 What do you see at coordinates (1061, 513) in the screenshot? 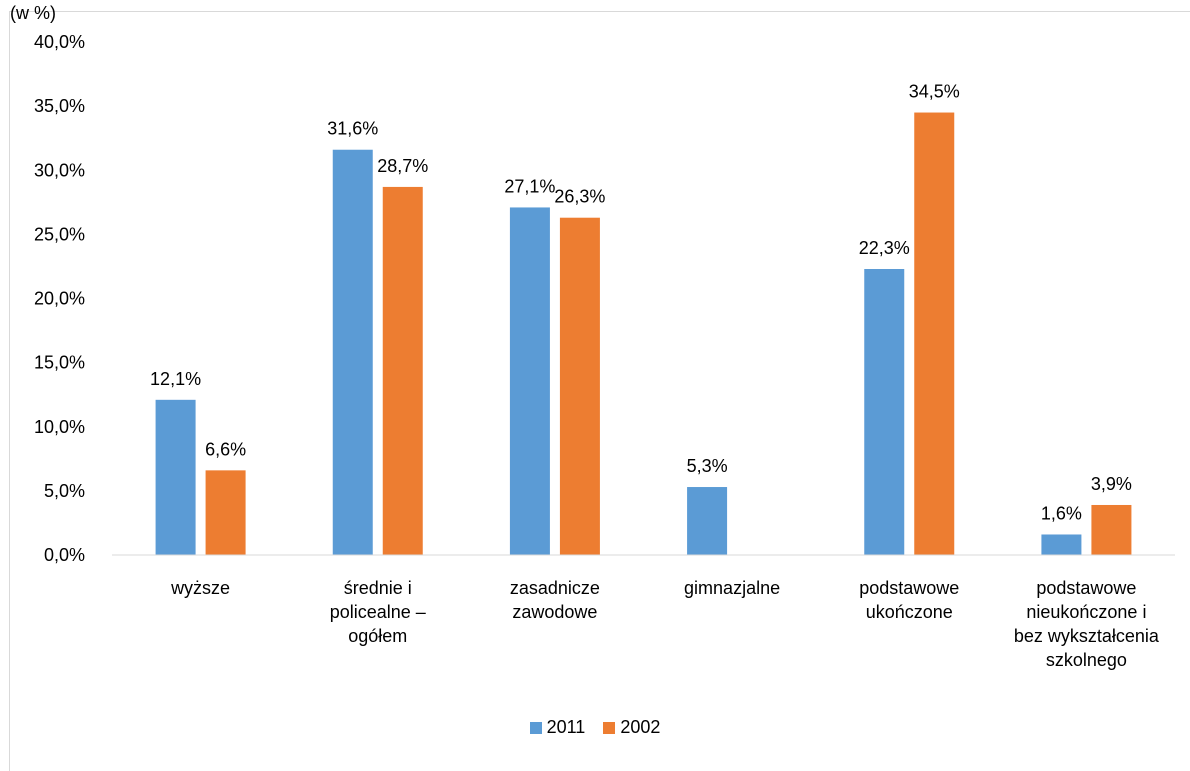
I see `data-label: 1,6%` at bounding box center [1061, 513].